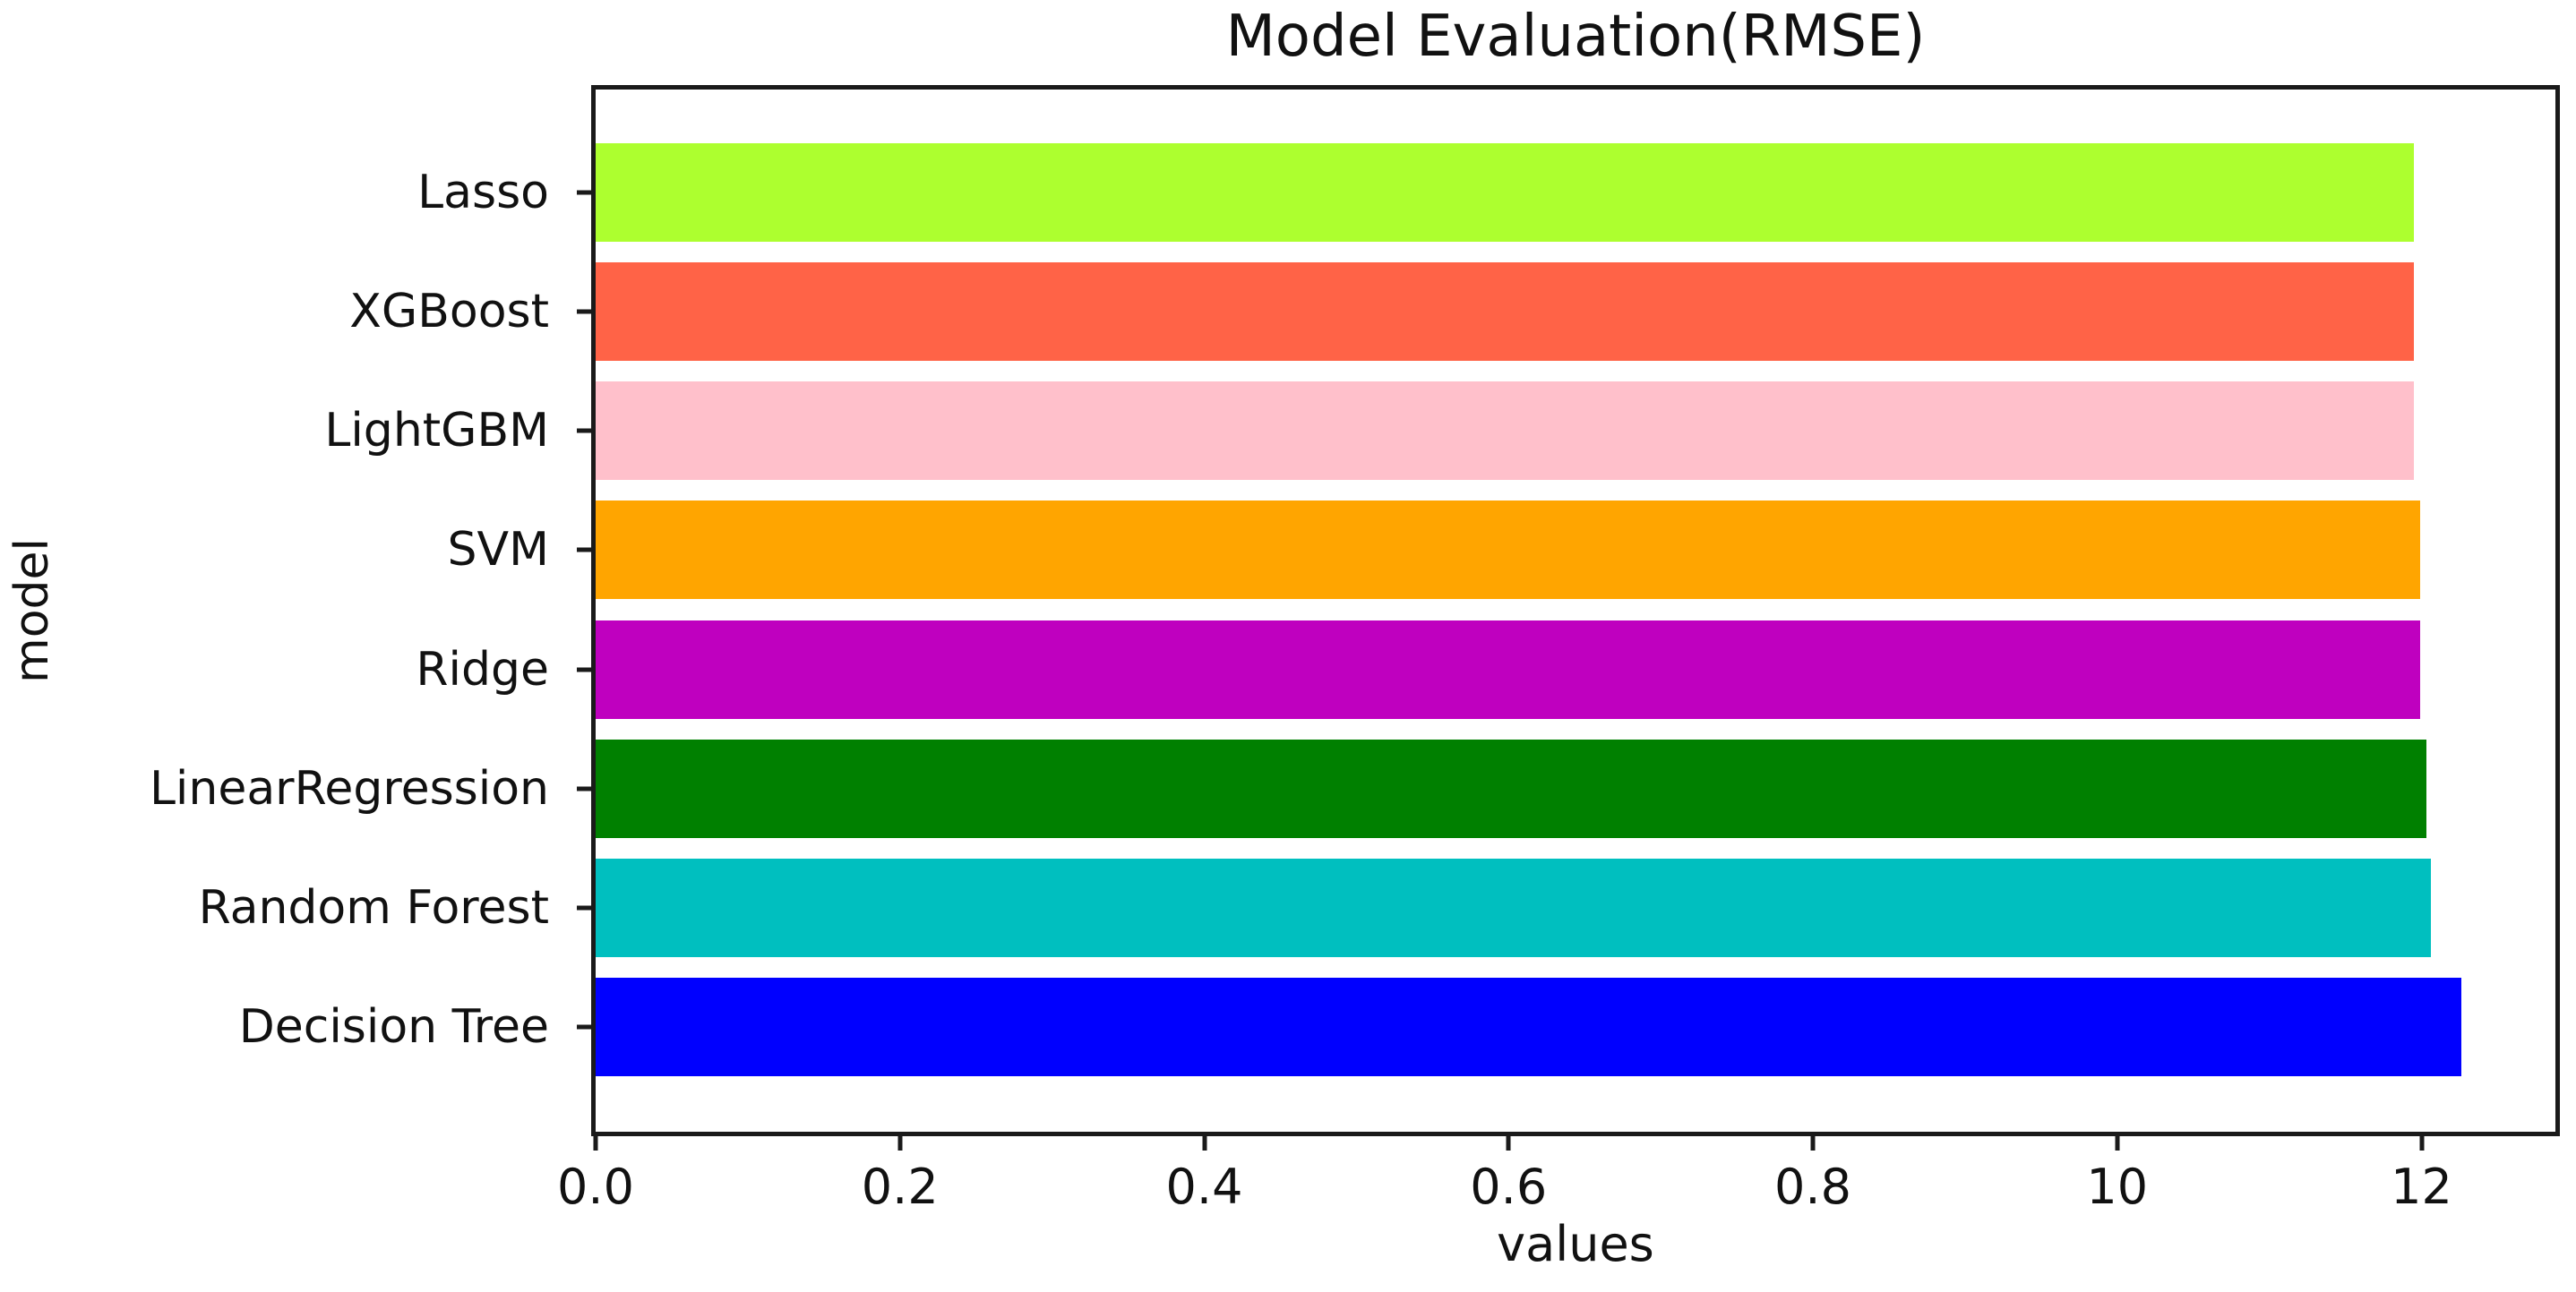 Image resolution: width=2576 pixels, height=1292 pixels. I want to click on bar-xgboost, so click(1505, 311).